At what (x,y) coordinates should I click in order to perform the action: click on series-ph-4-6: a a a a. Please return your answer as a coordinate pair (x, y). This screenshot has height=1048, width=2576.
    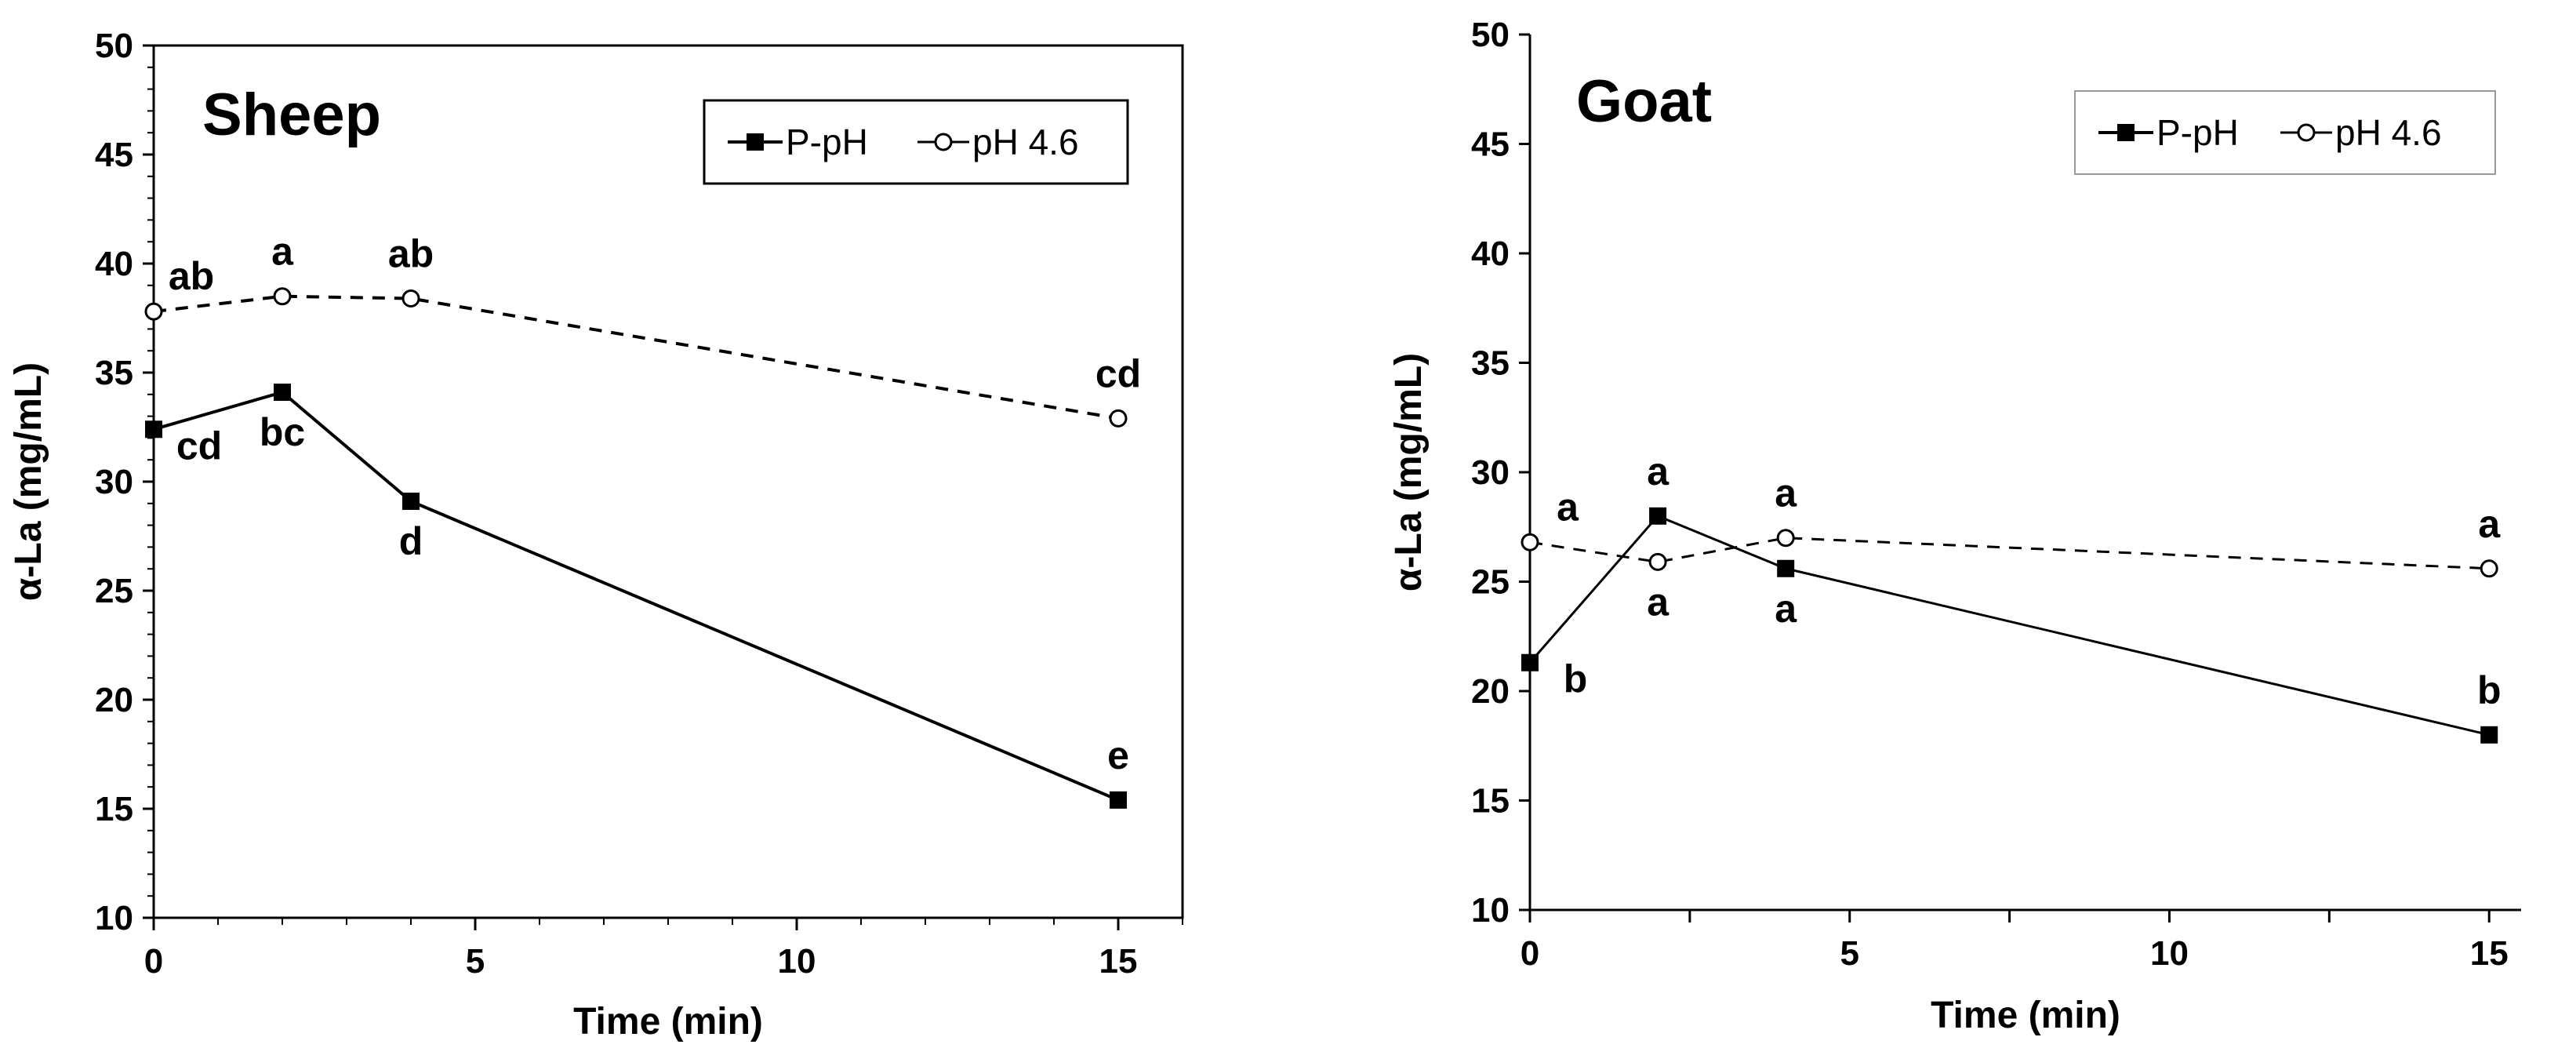
    Looking at the image, I should click on (2011, 547).